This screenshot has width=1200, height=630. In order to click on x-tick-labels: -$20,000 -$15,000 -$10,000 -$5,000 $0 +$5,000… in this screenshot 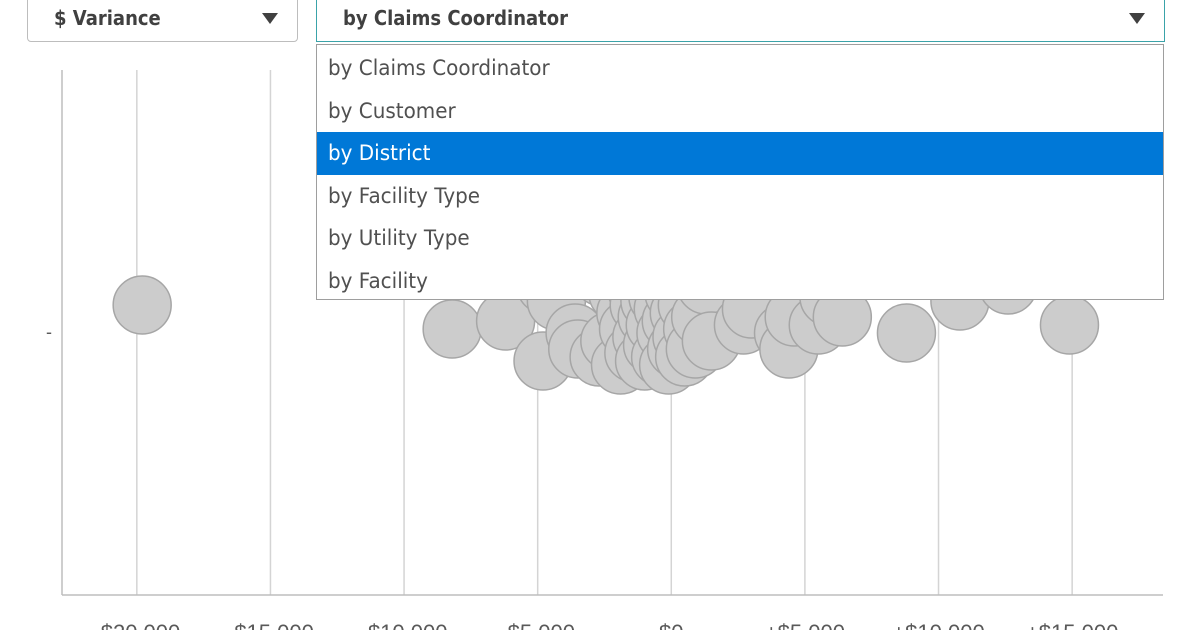, I will do `click(605, 625)`.